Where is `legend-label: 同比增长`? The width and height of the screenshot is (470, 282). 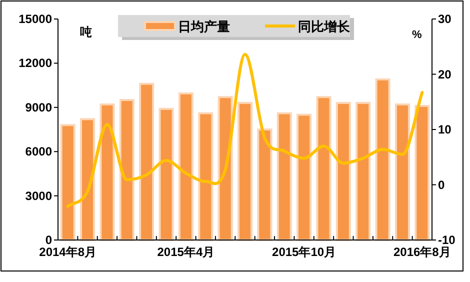 legend-label: 同比增长 is located at coordinates (324, 26).